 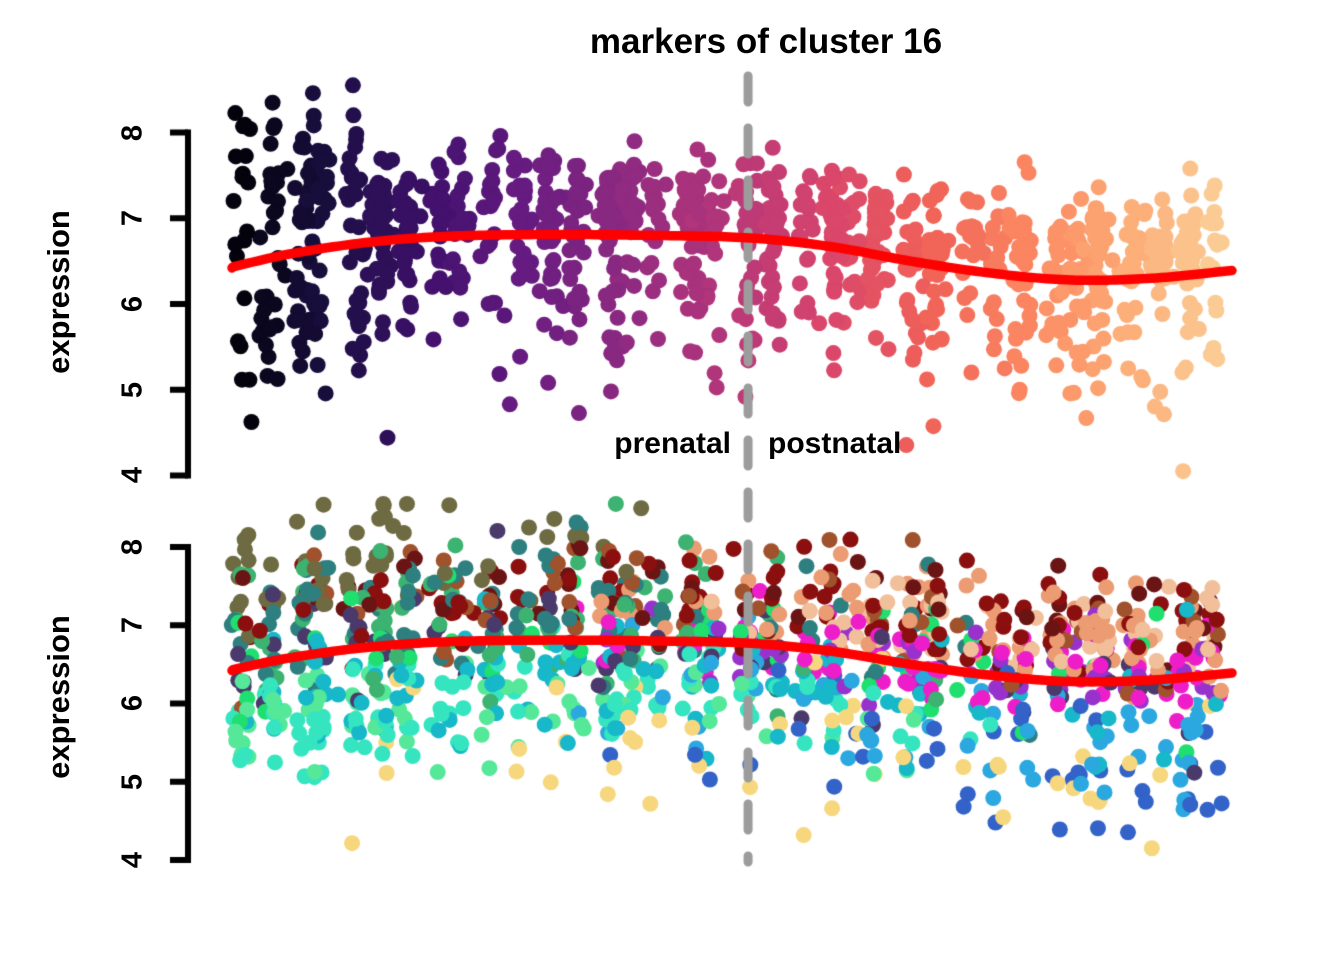 I want to click on y-axis-label-bottom: expression, so click(x=58, y=697).